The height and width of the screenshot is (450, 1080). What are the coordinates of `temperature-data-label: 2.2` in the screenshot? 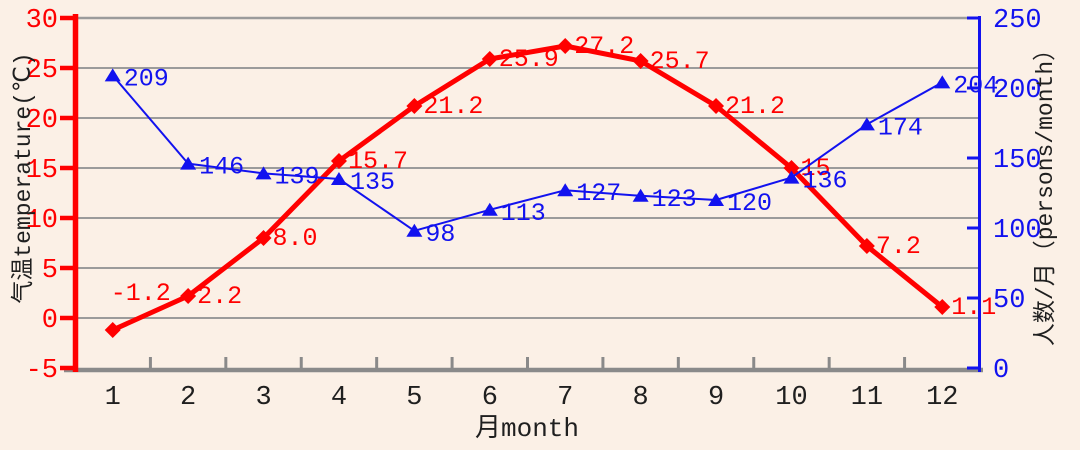 It's located at (219, 296).